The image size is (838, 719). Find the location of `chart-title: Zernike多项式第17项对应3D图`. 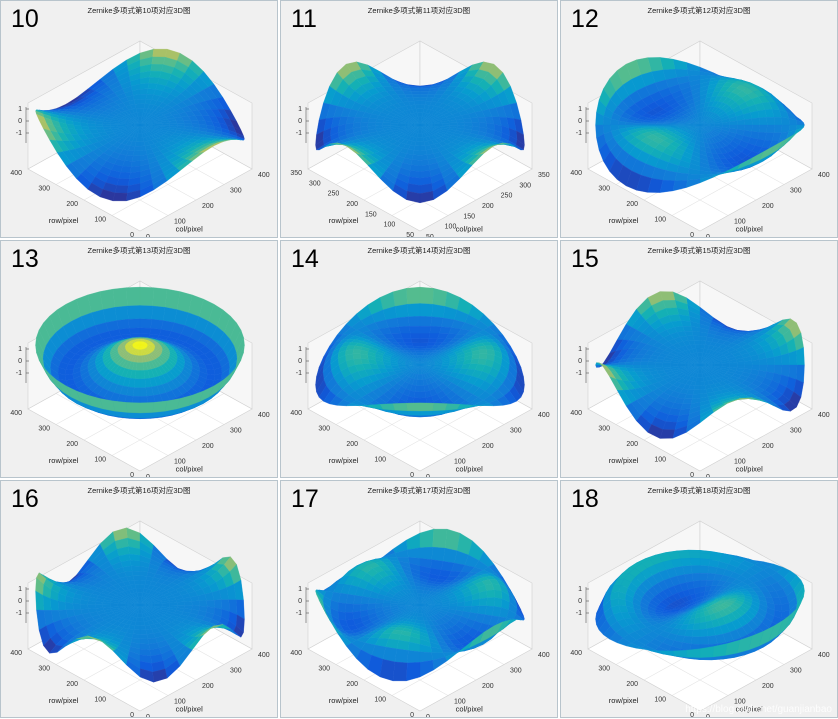

chart-title: Zernike多项式第17项对应3D图 is located at coordinates (419, 490).